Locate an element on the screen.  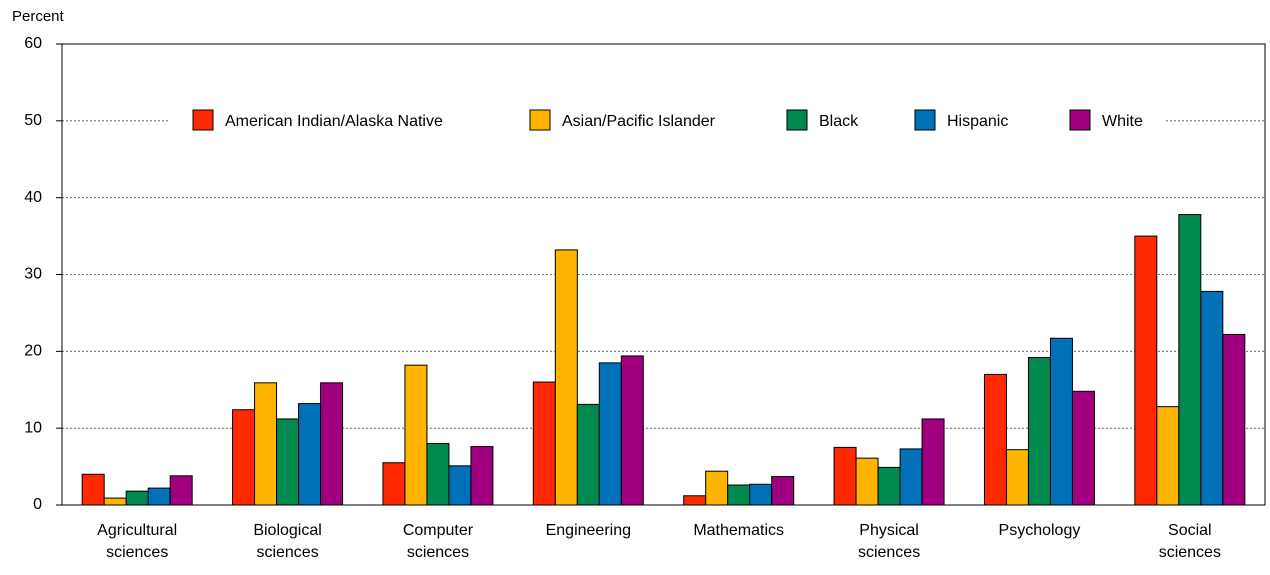
y-tick-label: 0 is located at coordinates (37, 504).